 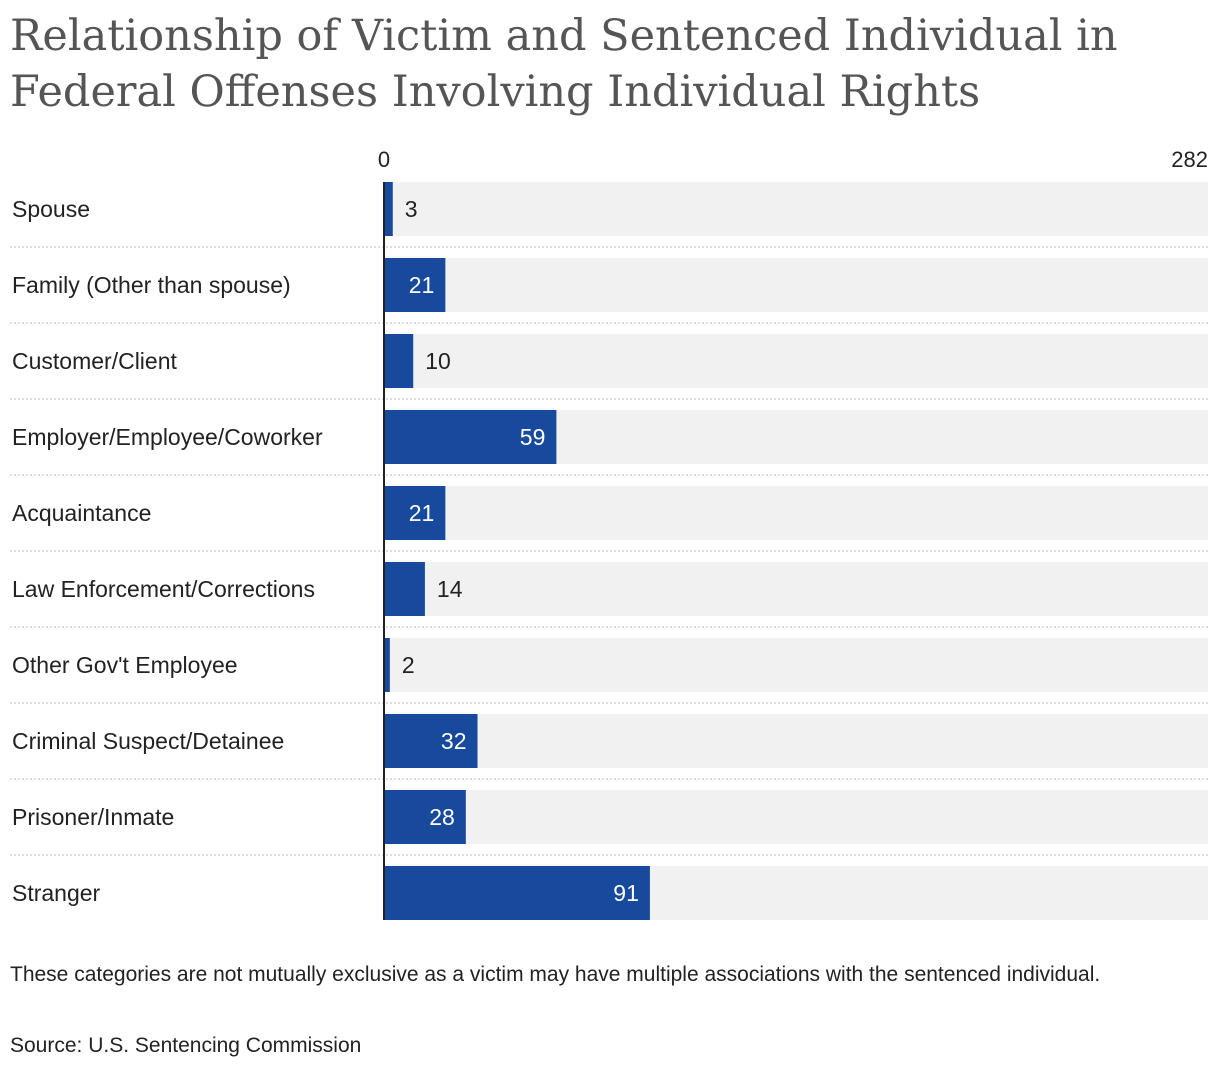 I want to click on value-label: 59, so click(x=533, y=437).